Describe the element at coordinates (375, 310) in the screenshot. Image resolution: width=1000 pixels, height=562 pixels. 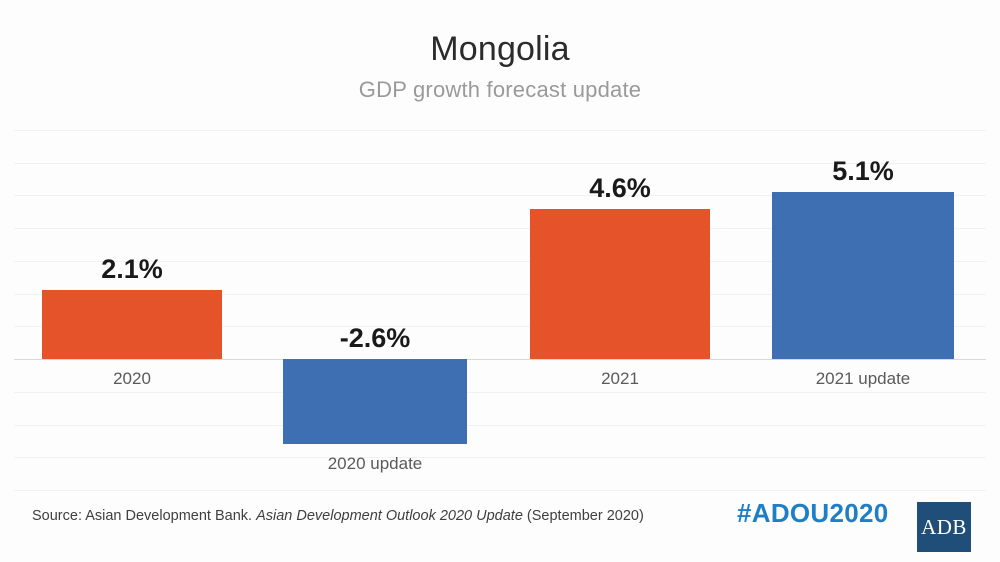
I see `bar-group: -2.6% 2020 update` at that location.